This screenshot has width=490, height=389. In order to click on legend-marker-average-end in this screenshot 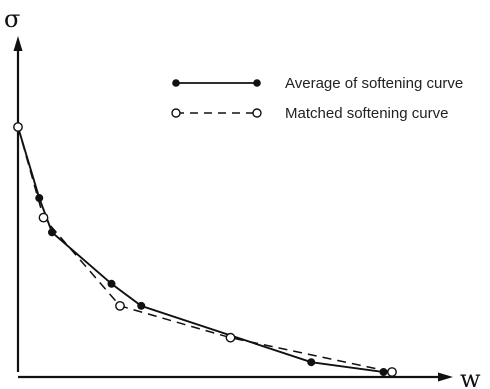, I will do `click(257, 83)`.